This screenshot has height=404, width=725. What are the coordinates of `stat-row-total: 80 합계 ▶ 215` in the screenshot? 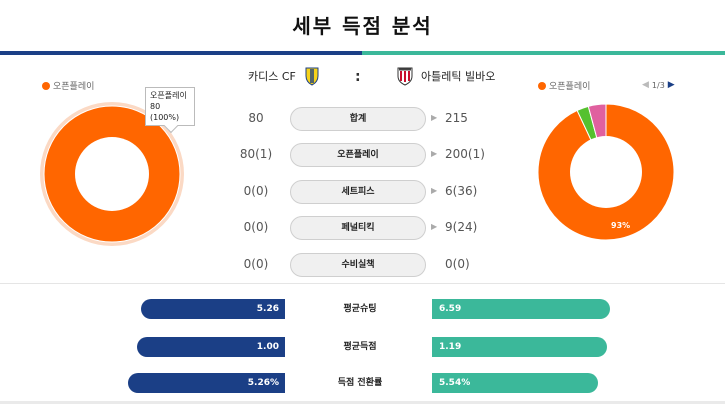 It's located at (360, 119).